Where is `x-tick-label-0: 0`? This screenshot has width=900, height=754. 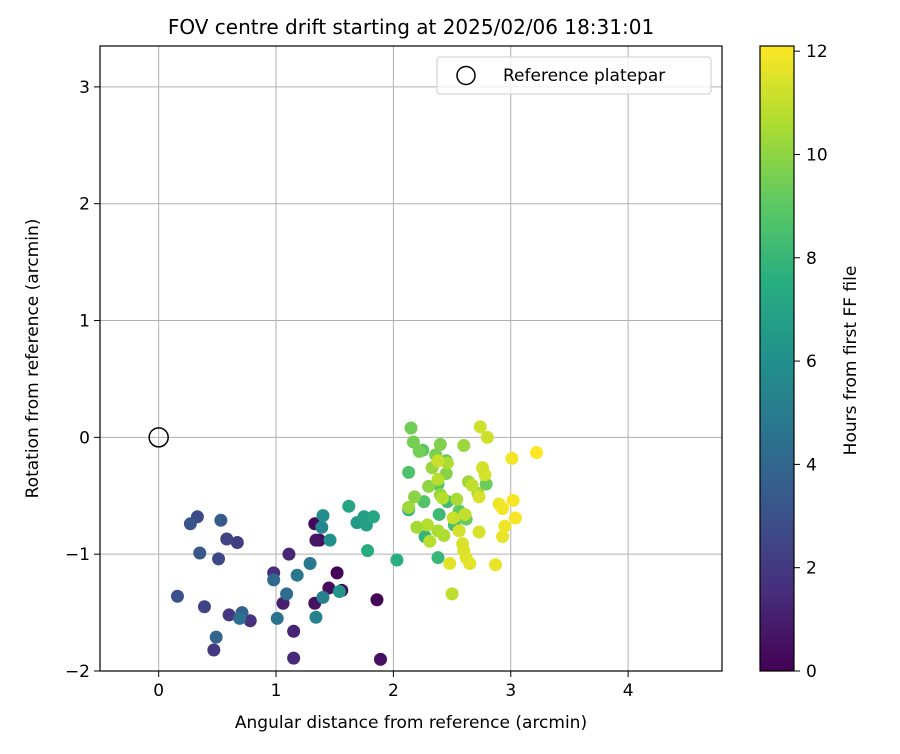 x-tick-label-0: 0 is located at coordinates (158, 691).